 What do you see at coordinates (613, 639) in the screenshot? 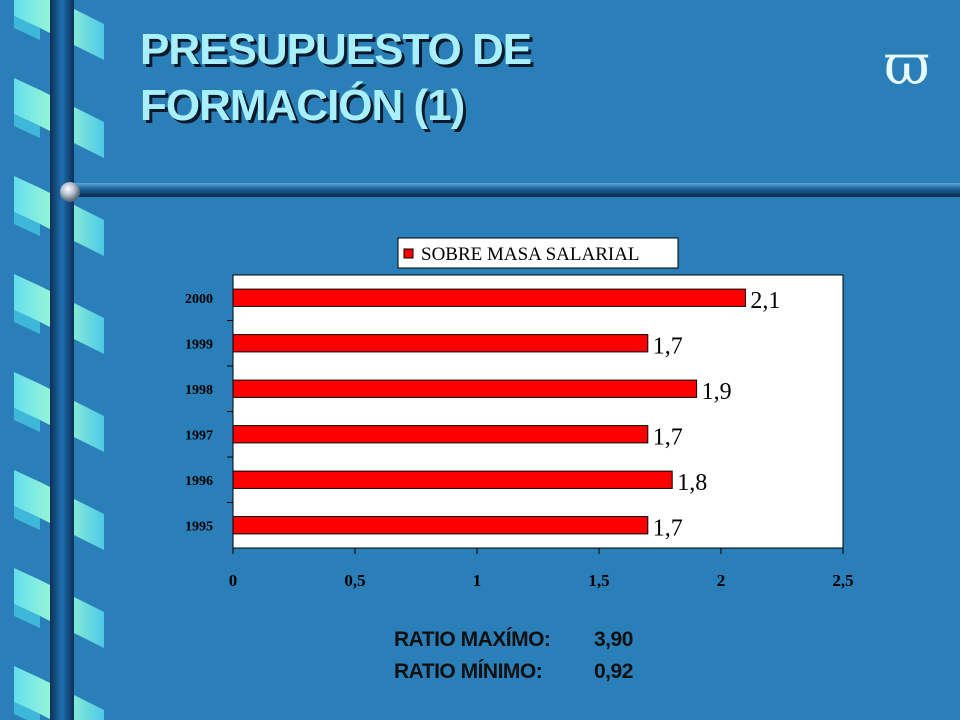
I see `ratio-max-value: 3,90` at bounding box center [613, 639].